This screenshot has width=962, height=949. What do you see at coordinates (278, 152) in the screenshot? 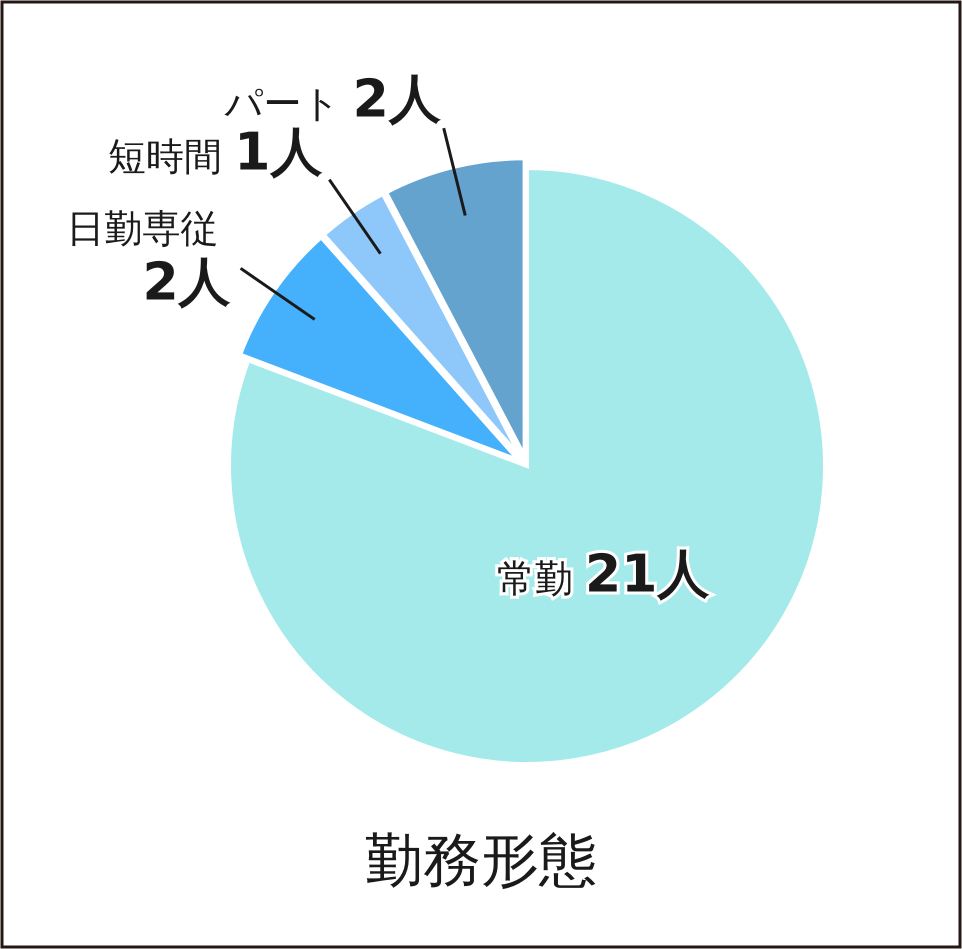
I see `data-label: 1人` at bounding box center [278, 152].